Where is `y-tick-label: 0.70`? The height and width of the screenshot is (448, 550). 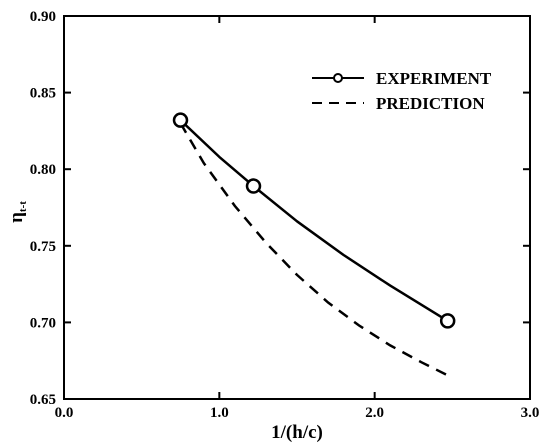 y-tick-label: 0.70 is located at coordinates (43, 323).